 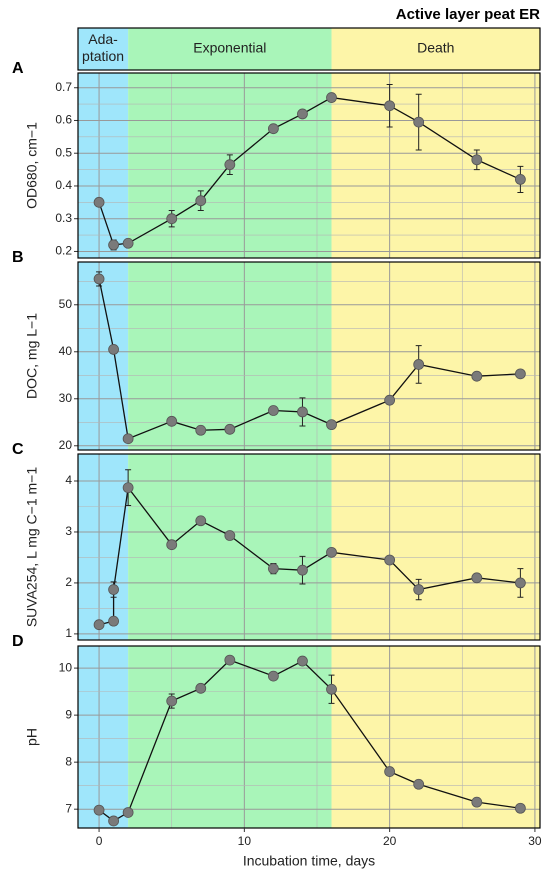 I want to click on y-tick-label: 10, so click(x=66, y=667).